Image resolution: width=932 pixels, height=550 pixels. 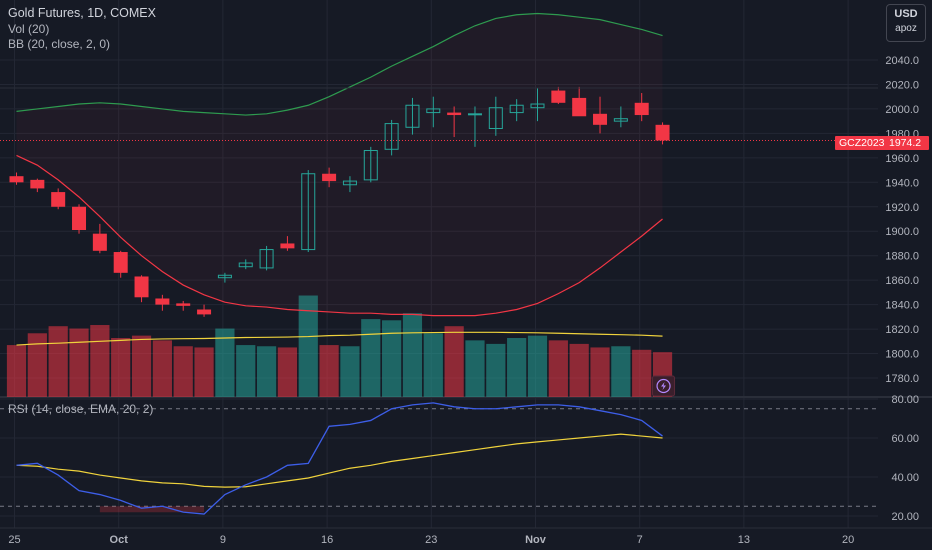 I want to click on price-tick-label: 1860.0, so click(x=902, y=281).